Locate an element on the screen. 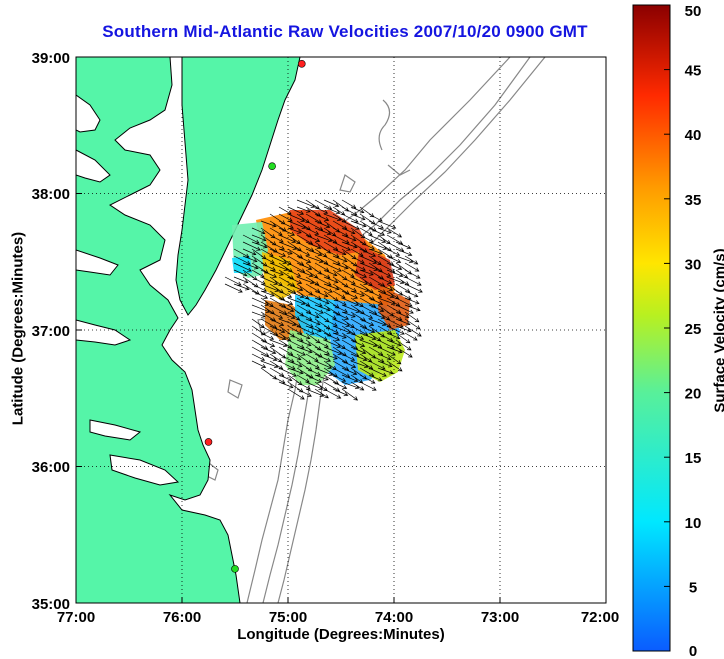  y-tick-label: 39:00 is located at coordinates (51, 58).